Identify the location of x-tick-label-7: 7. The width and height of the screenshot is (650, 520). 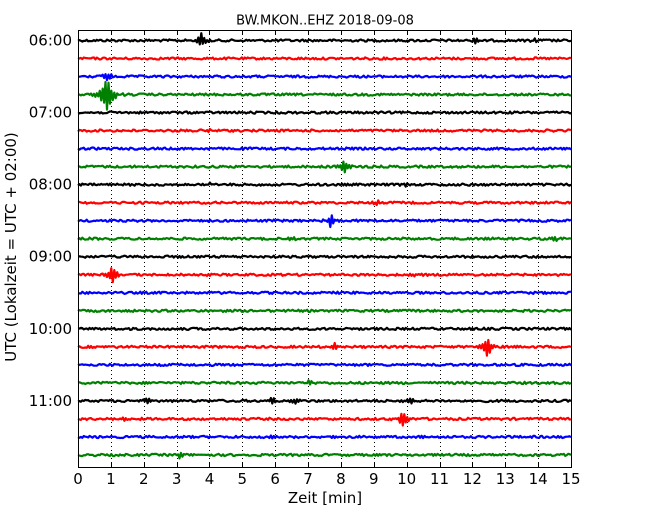
(308, 479).